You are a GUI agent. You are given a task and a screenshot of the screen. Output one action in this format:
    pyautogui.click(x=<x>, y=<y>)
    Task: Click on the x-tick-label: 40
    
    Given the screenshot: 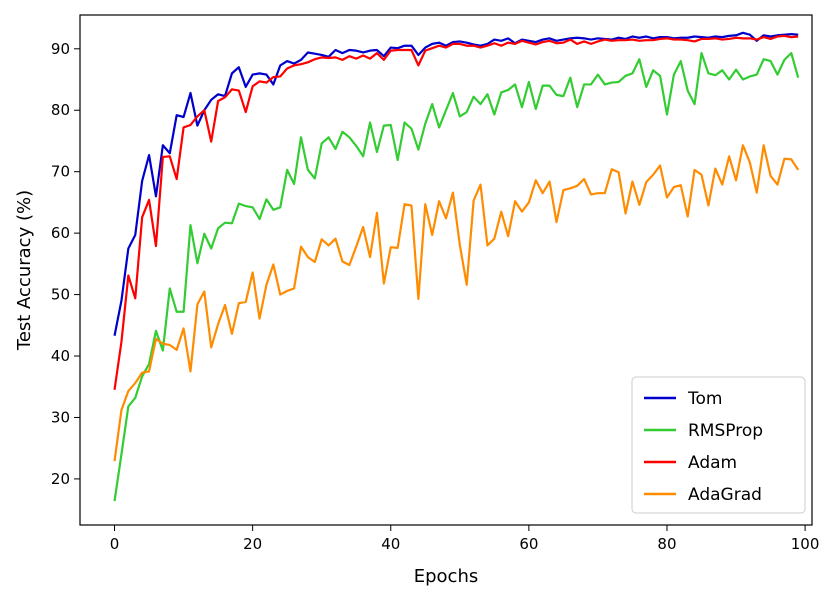 What is the action you would take?
    pyautogui.click(x=390, y=544)
    